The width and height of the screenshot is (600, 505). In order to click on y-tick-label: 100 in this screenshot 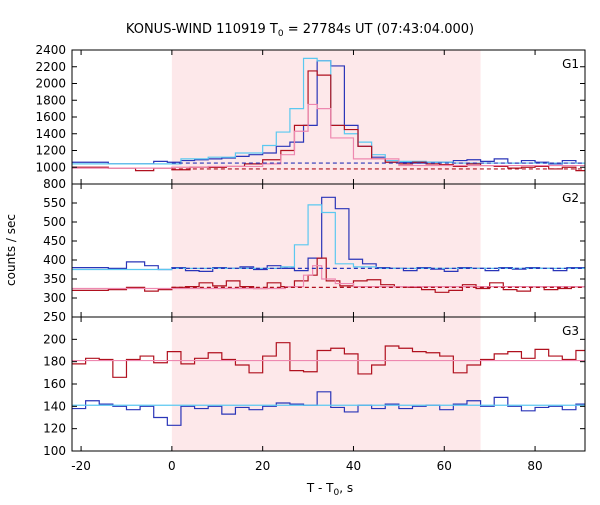, I will do `click(54, 451)`.